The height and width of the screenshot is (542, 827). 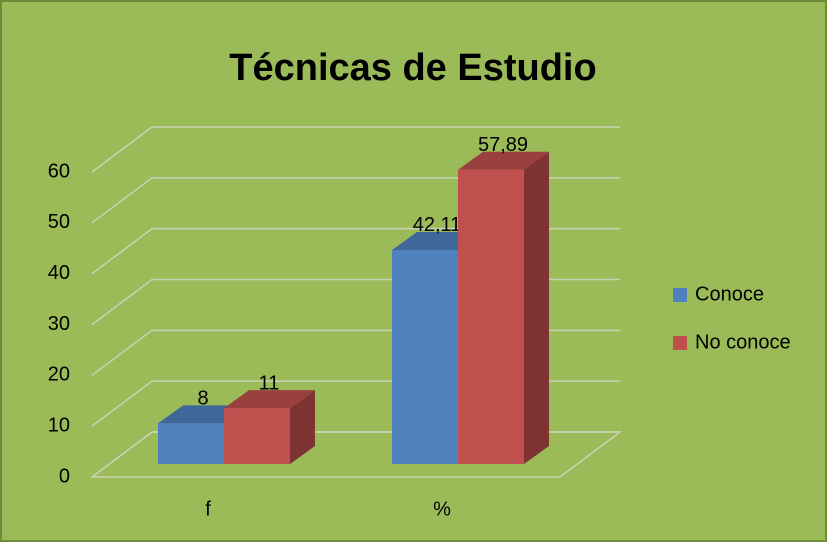 I want to click on data-label: 57,89, so click(x=503, y=145).